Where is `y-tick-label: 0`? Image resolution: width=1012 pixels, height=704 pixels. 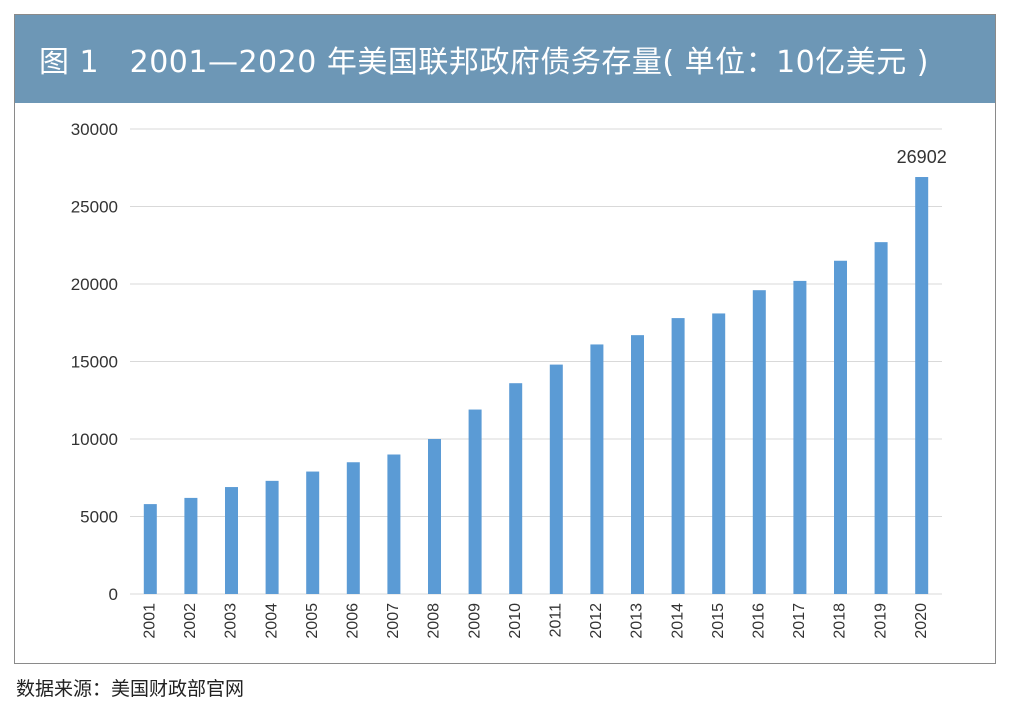
y-tick-label: 0 is located at coordinates (113, 594).